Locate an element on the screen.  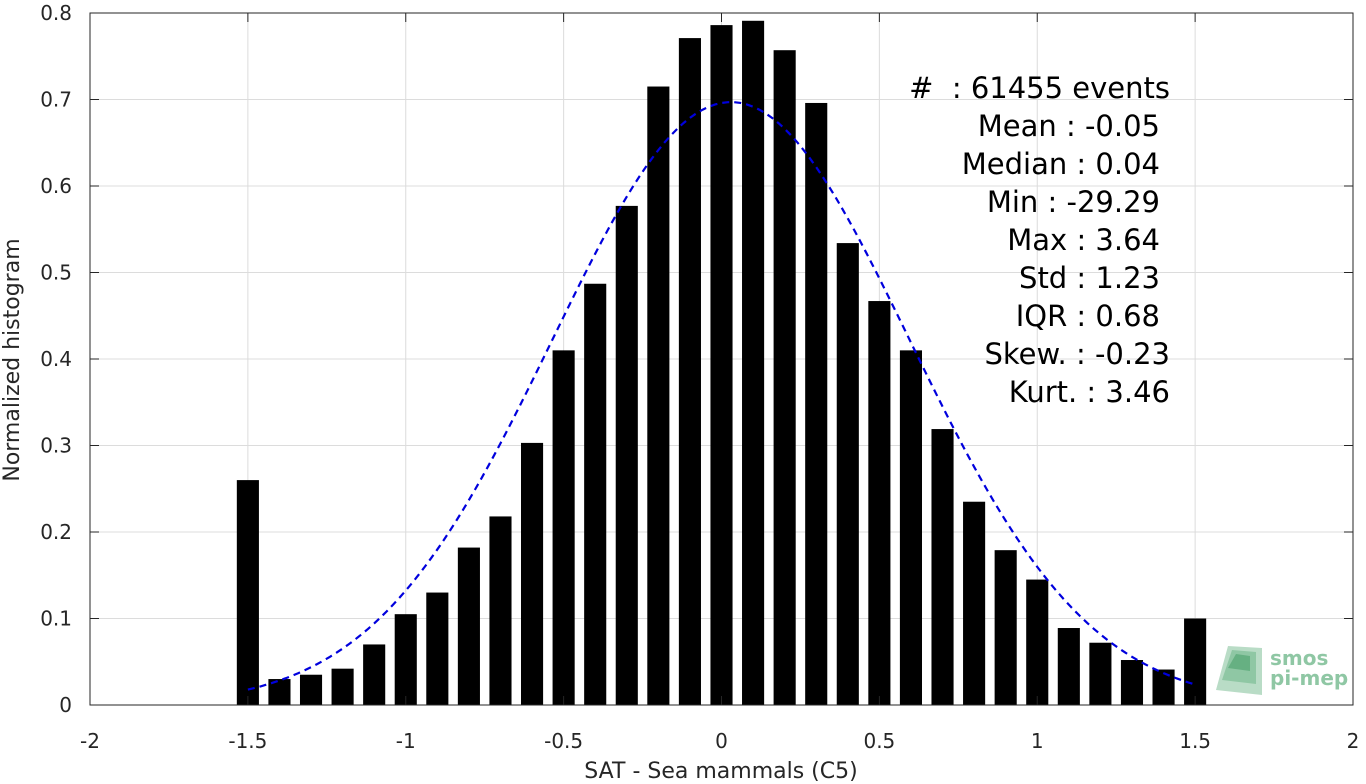
stat-line: # : 61455 events is located at coordinates (1039, 88).